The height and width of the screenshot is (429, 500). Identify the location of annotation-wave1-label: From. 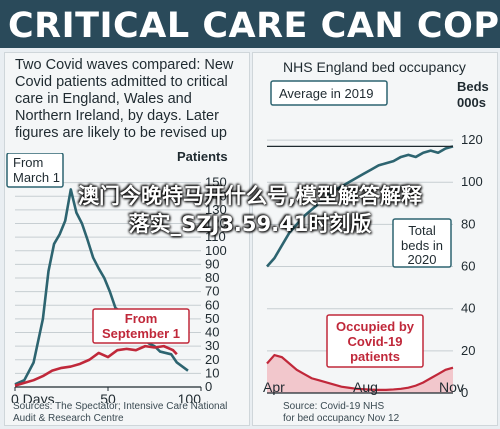
(28, 162).